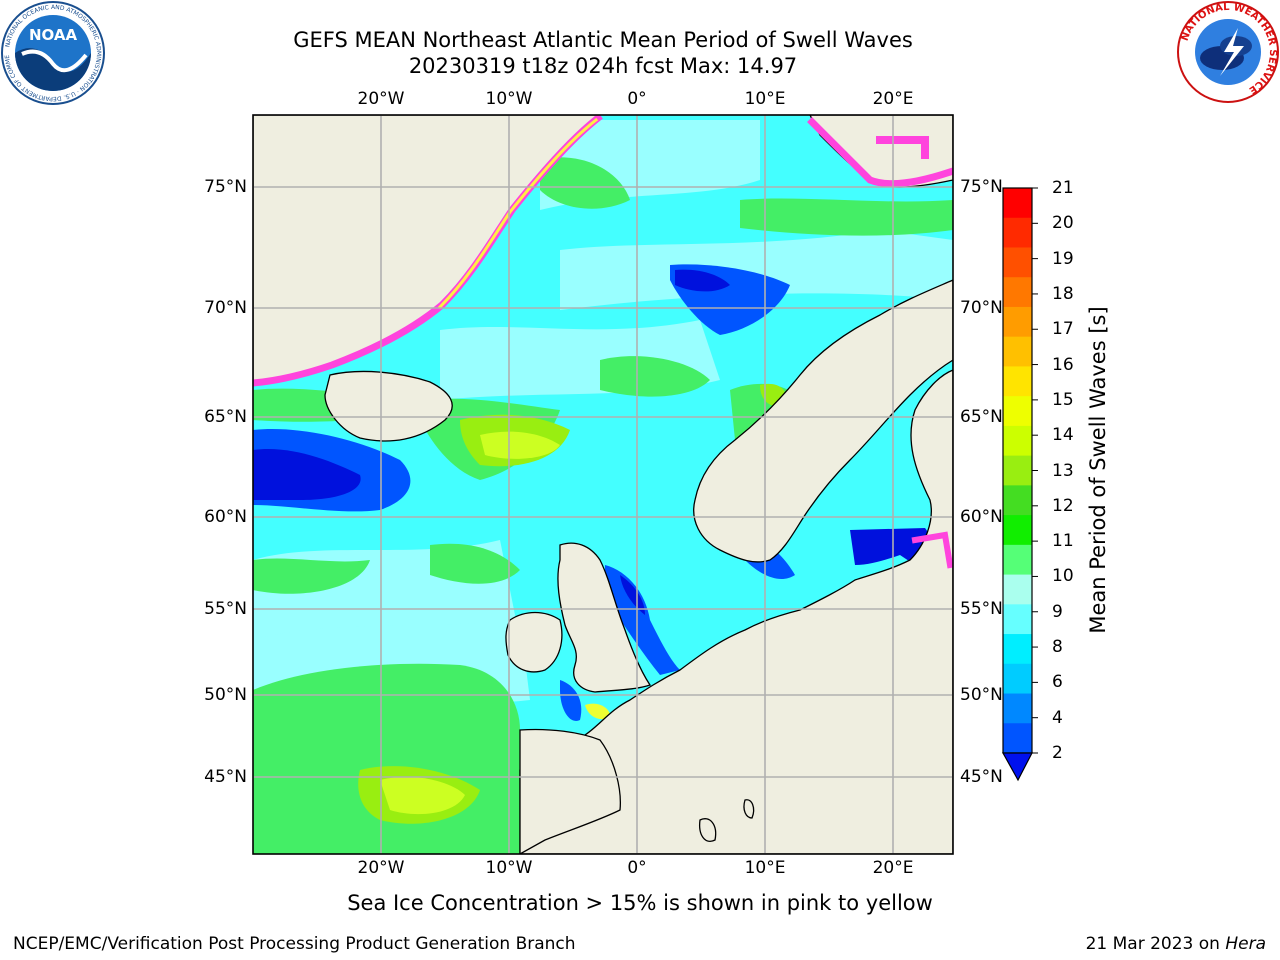 The width and height of the screenshot is (1280, 960). Describe the element at coordinates (381, 99) in the screenshot. I see `lon-label-top-20w: 20°W` at that location.